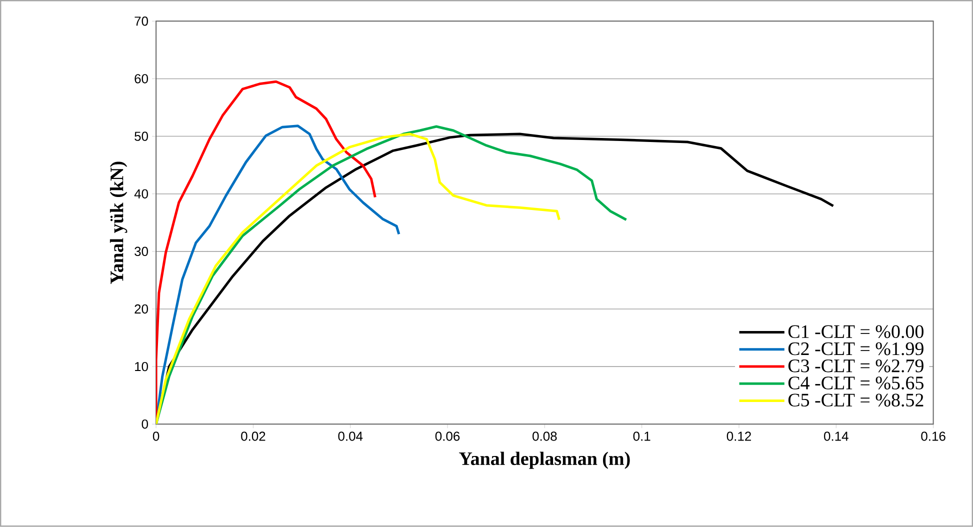 The image size is (973, 527). I want to click on x-tick-label: 0.04, so click(350, 436).